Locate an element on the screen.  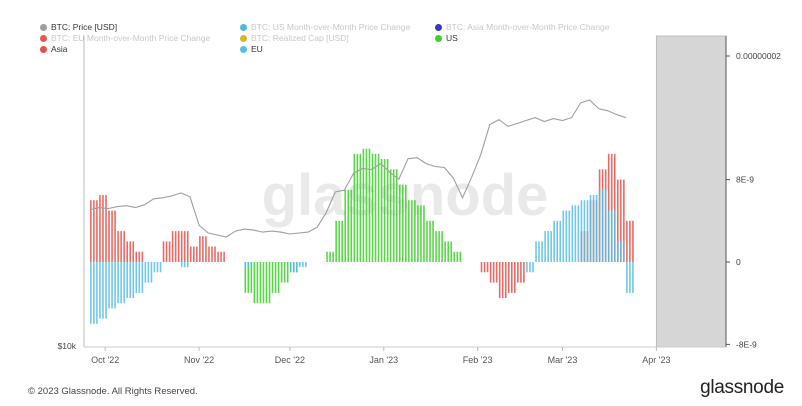
legend-item: BTC: Price [USD] is located at coordinates (78, 27).